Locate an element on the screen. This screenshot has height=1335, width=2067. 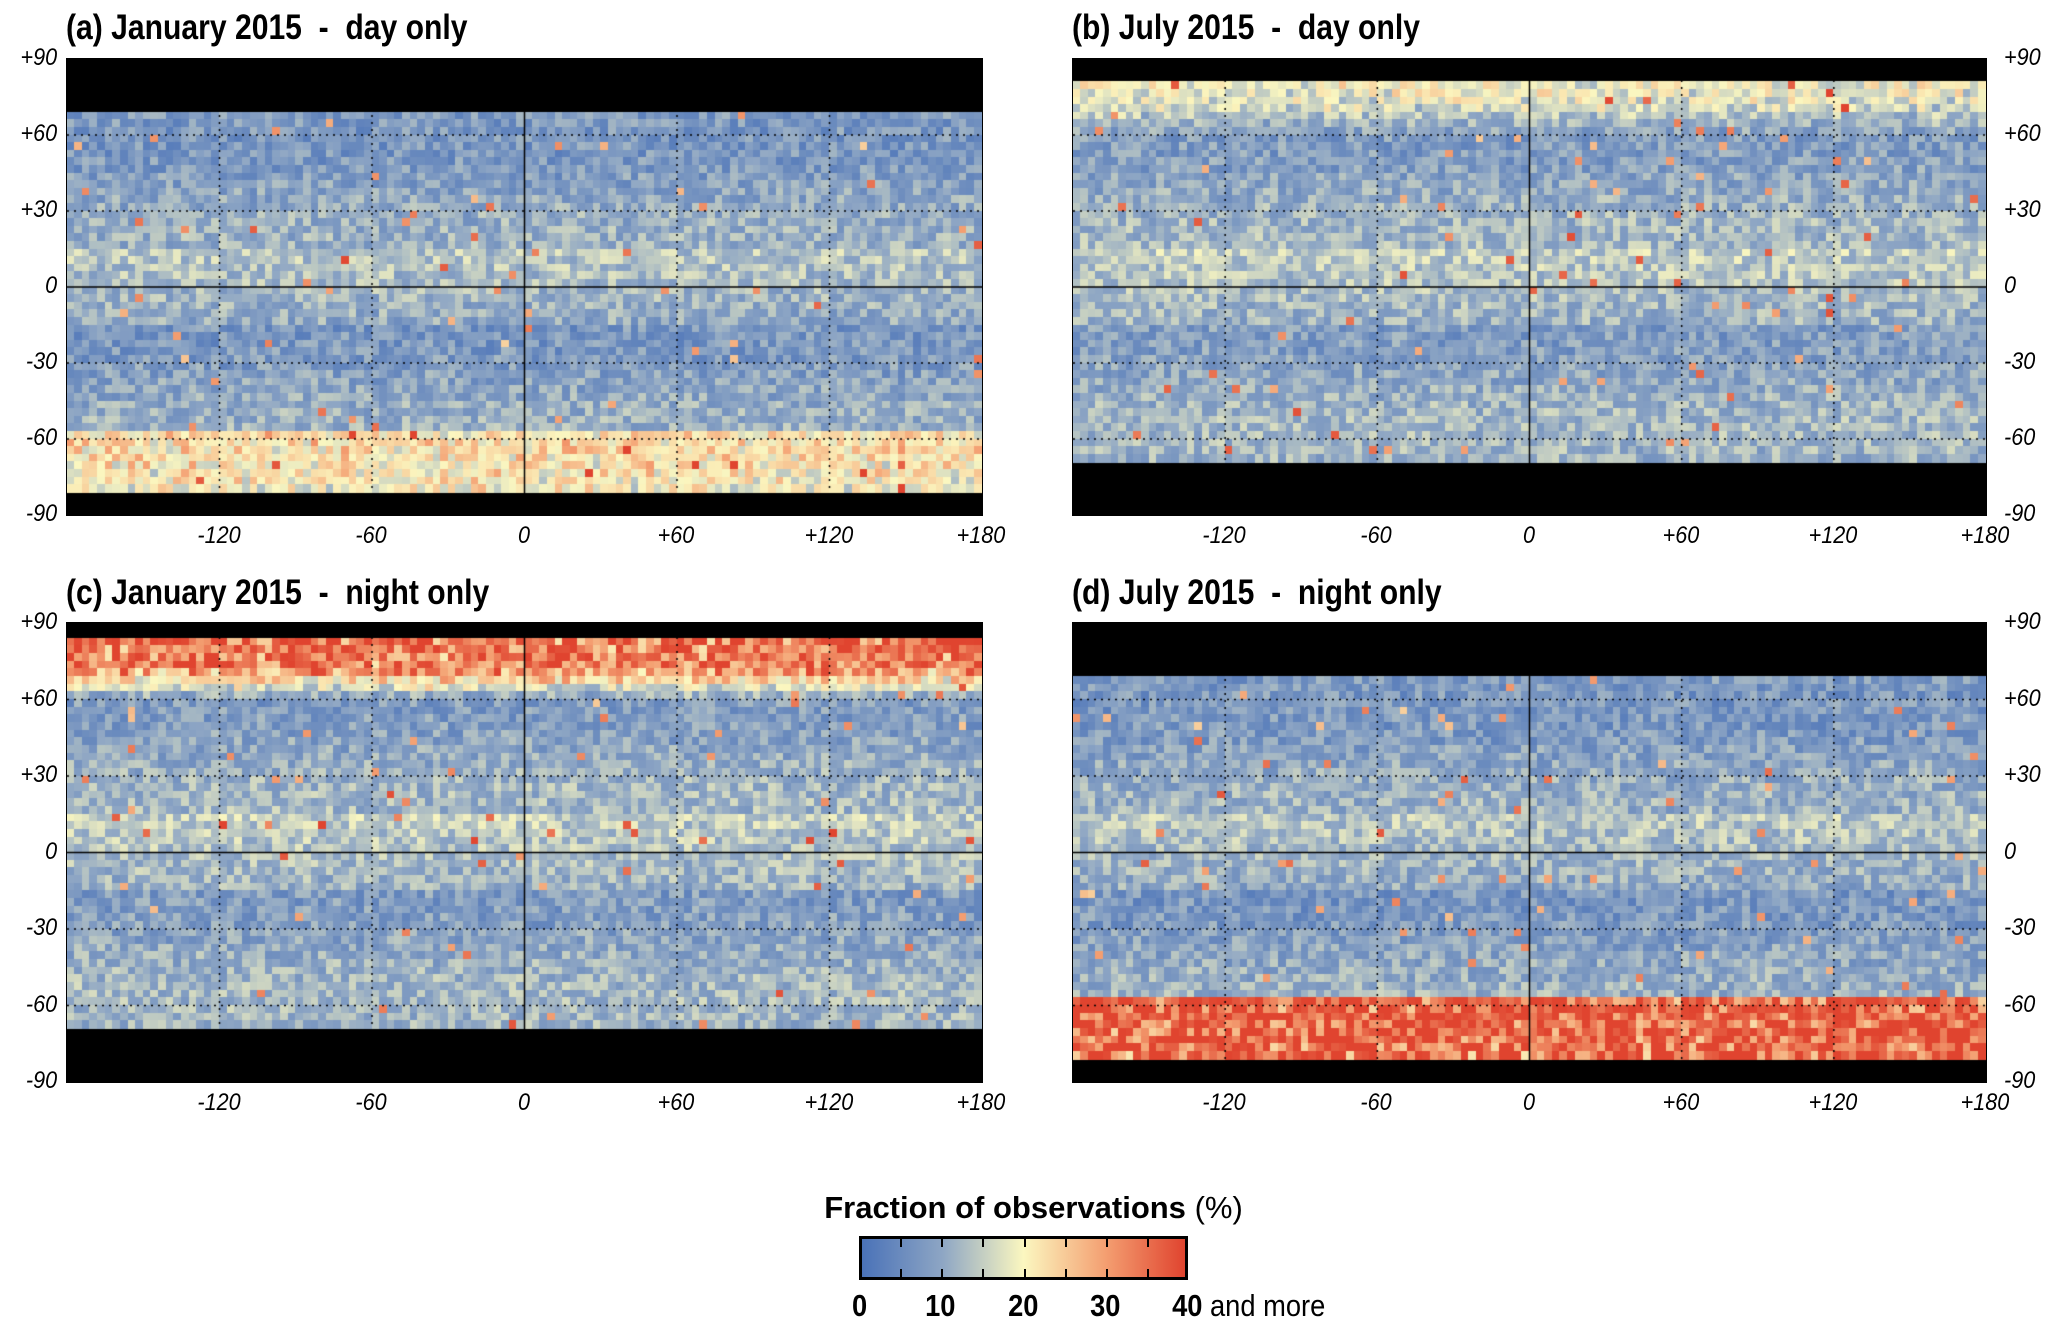
colorbar-title: Fraction of observations (%) is located at coordinates (1033, 1208).